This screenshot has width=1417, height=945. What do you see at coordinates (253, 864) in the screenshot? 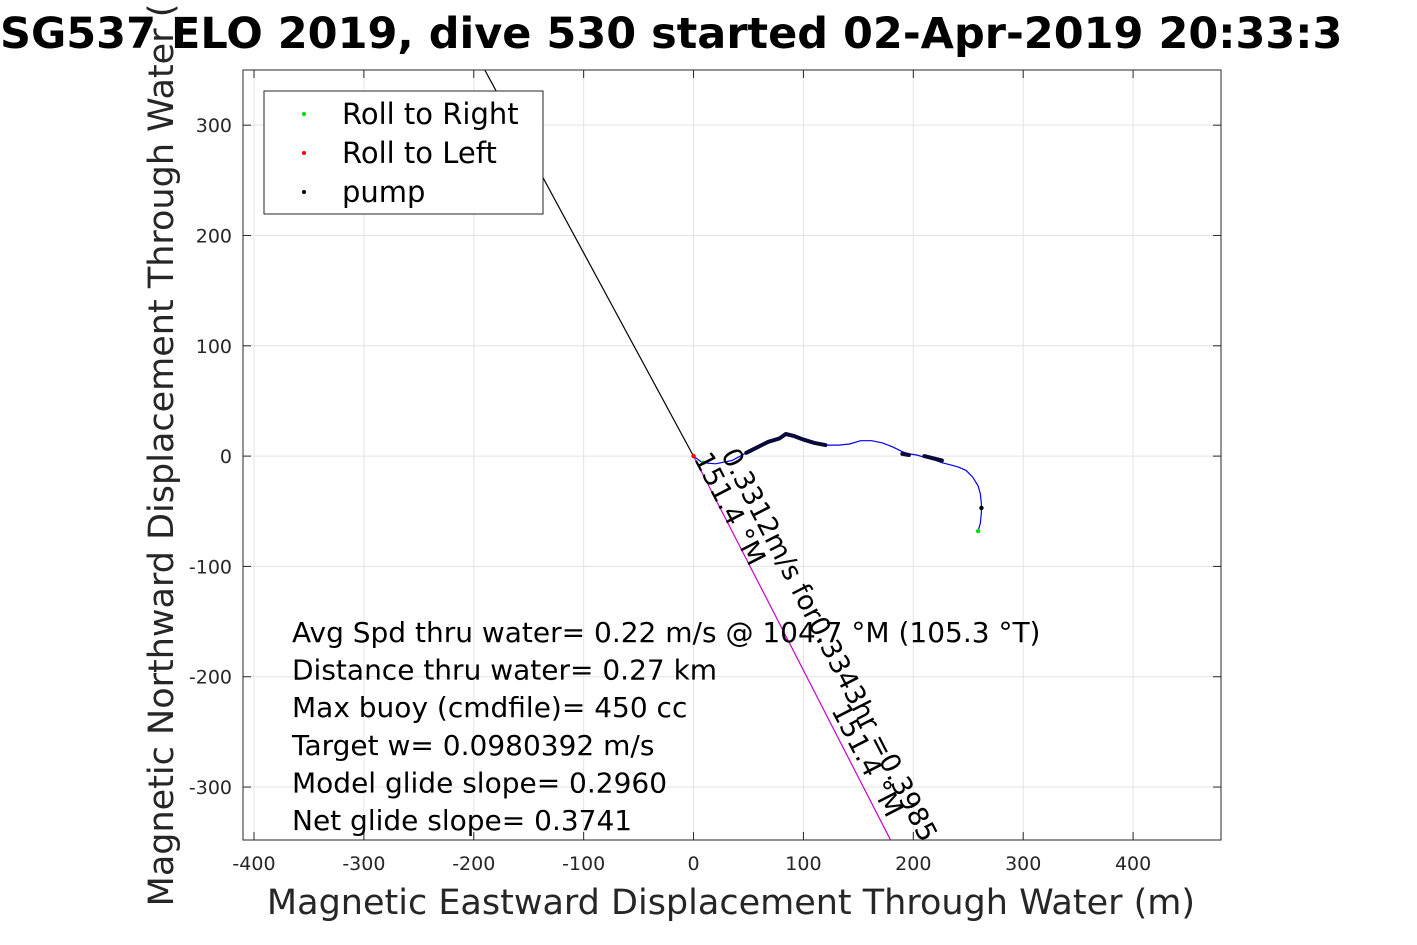
I see `x-tick-label: -400` at bounding box center [253, 864].